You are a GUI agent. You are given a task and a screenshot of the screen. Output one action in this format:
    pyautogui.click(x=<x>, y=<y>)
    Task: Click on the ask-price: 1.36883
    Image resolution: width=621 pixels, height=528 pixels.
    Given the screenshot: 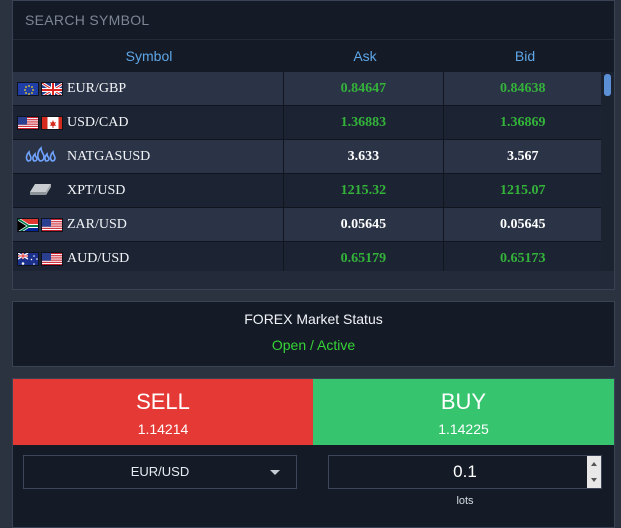 What is the action you would take?
    pyautogui.click(x=364, y=122)
    